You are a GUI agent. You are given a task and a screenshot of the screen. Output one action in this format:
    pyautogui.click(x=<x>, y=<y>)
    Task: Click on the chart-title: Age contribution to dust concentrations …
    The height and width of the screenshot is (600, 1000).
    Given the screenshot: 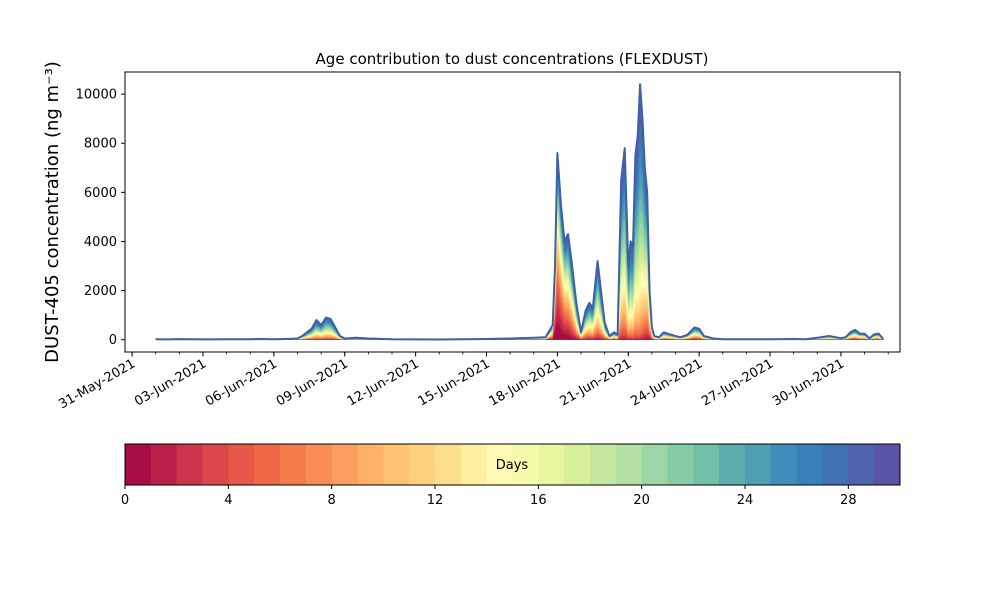 What is the action you would take?
    pyautogui.click(x=512, y=59)
    